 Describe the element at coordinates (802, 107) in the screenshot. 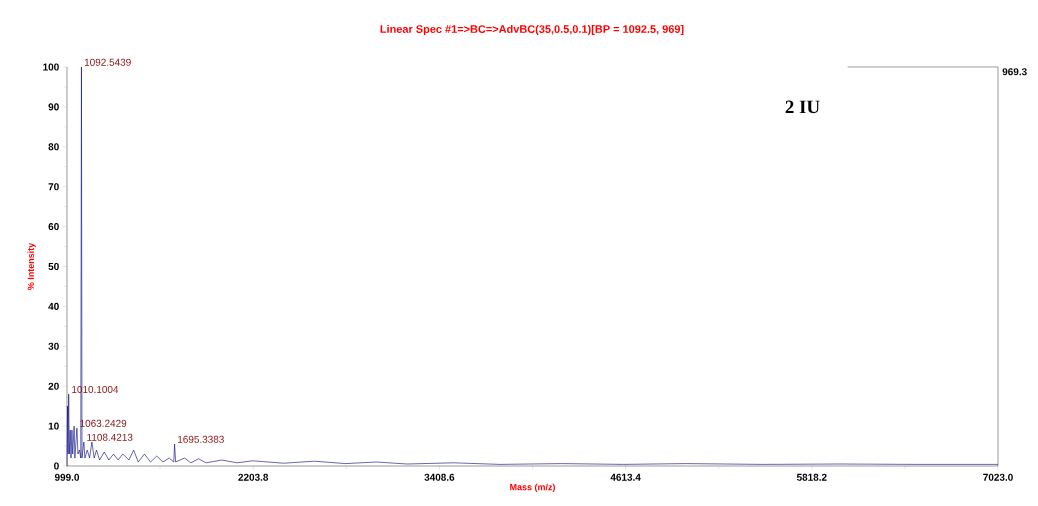

I see `annotation: 2 IU` at that location.